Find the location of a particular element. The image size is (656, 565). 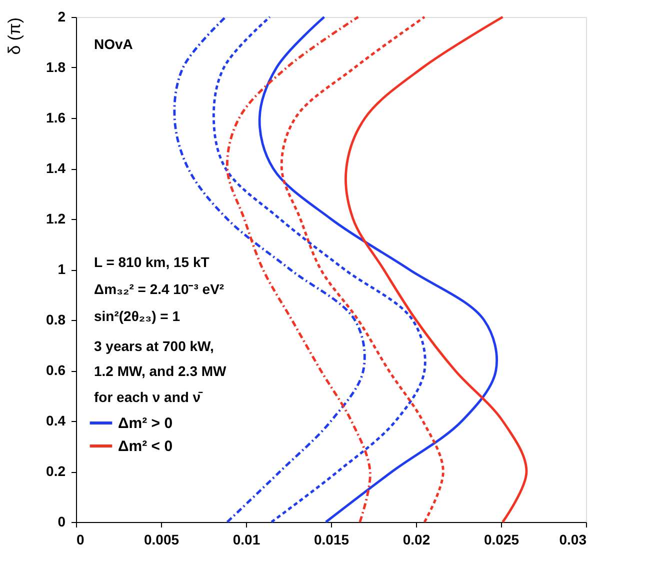

y-tick-label: 0 is located at coordinates (62, 522).